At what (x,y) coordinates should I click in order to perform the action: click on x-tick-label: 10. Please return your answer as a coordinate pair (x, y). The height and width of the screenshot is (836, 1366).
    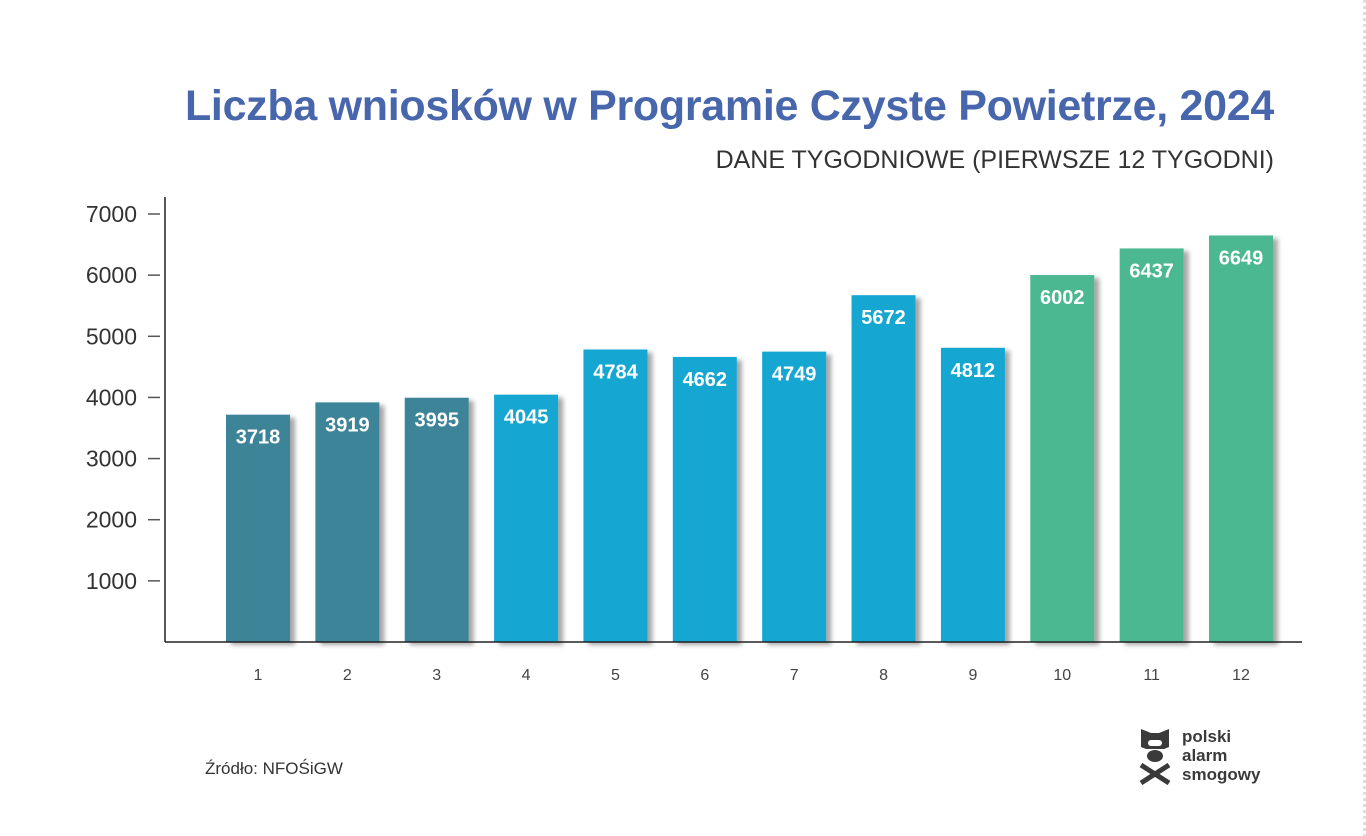
    Looking at the image, I should click on (1062, 675).